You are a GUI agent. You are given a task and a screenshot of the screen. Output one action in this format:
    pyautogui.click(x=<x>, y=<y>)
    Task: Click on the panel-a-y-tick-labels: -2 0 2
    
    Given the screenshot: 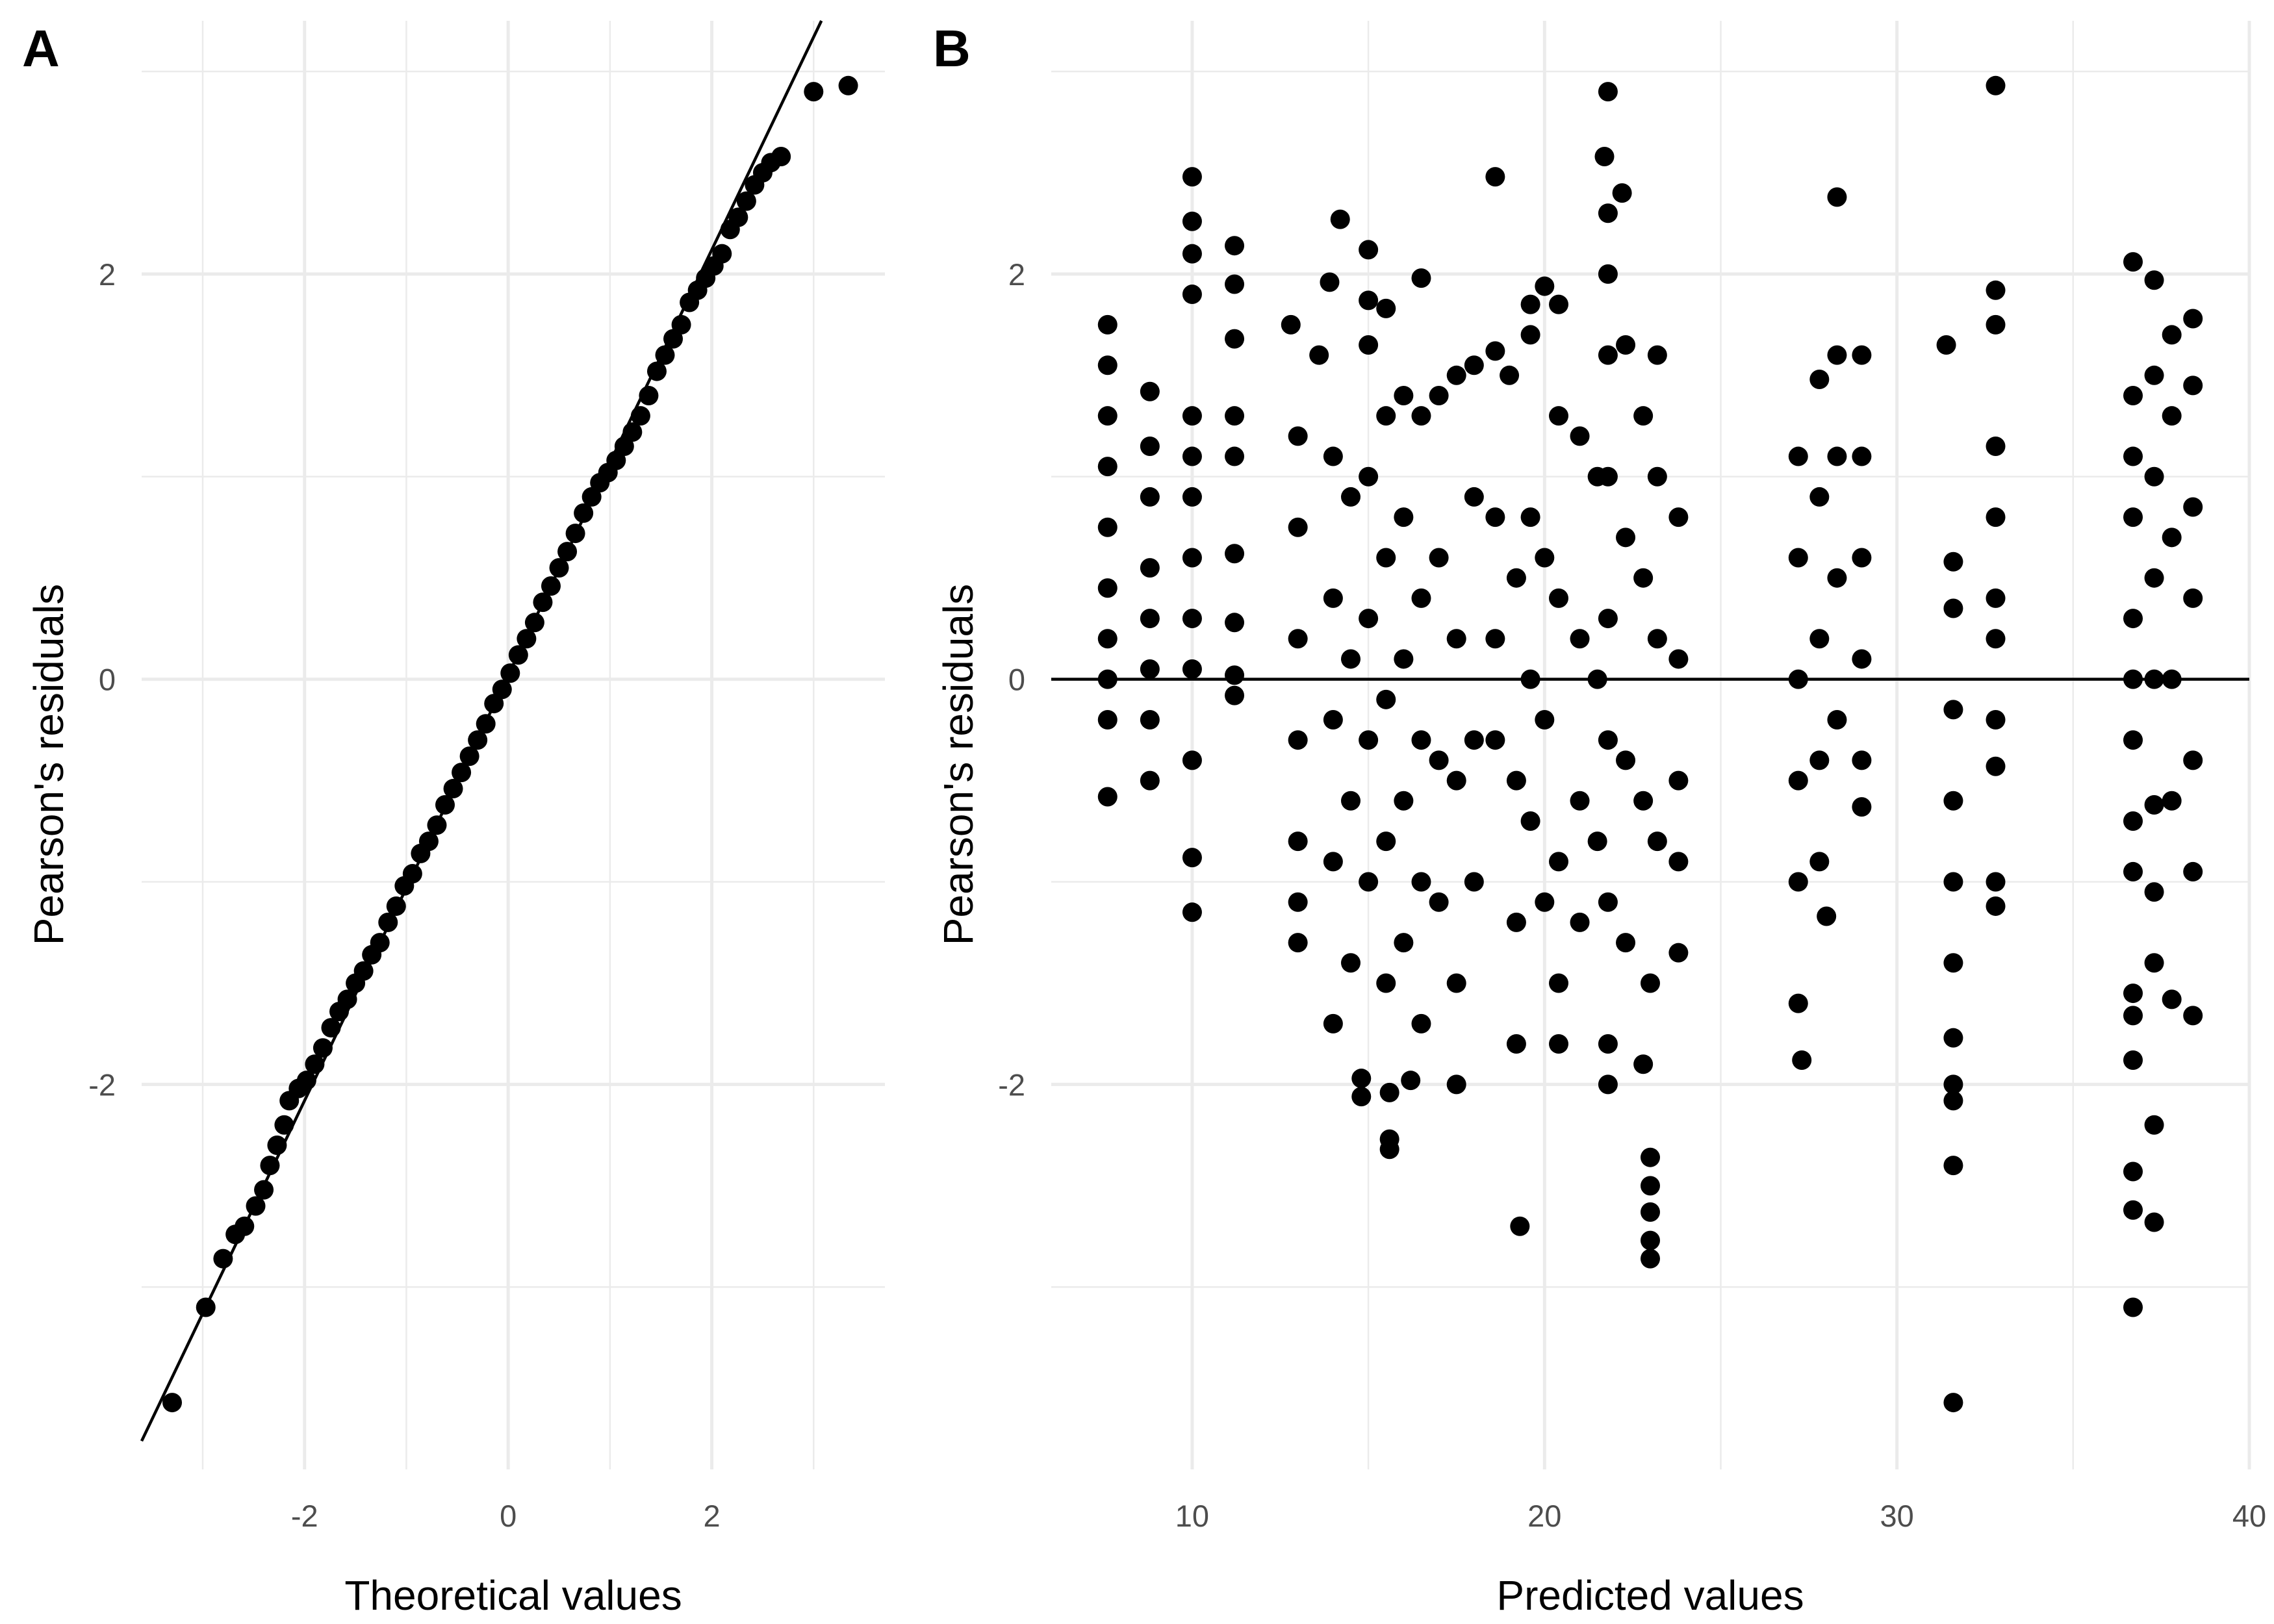 What is the action you would take?
    pyautogui.click(x=102, y=679)
    